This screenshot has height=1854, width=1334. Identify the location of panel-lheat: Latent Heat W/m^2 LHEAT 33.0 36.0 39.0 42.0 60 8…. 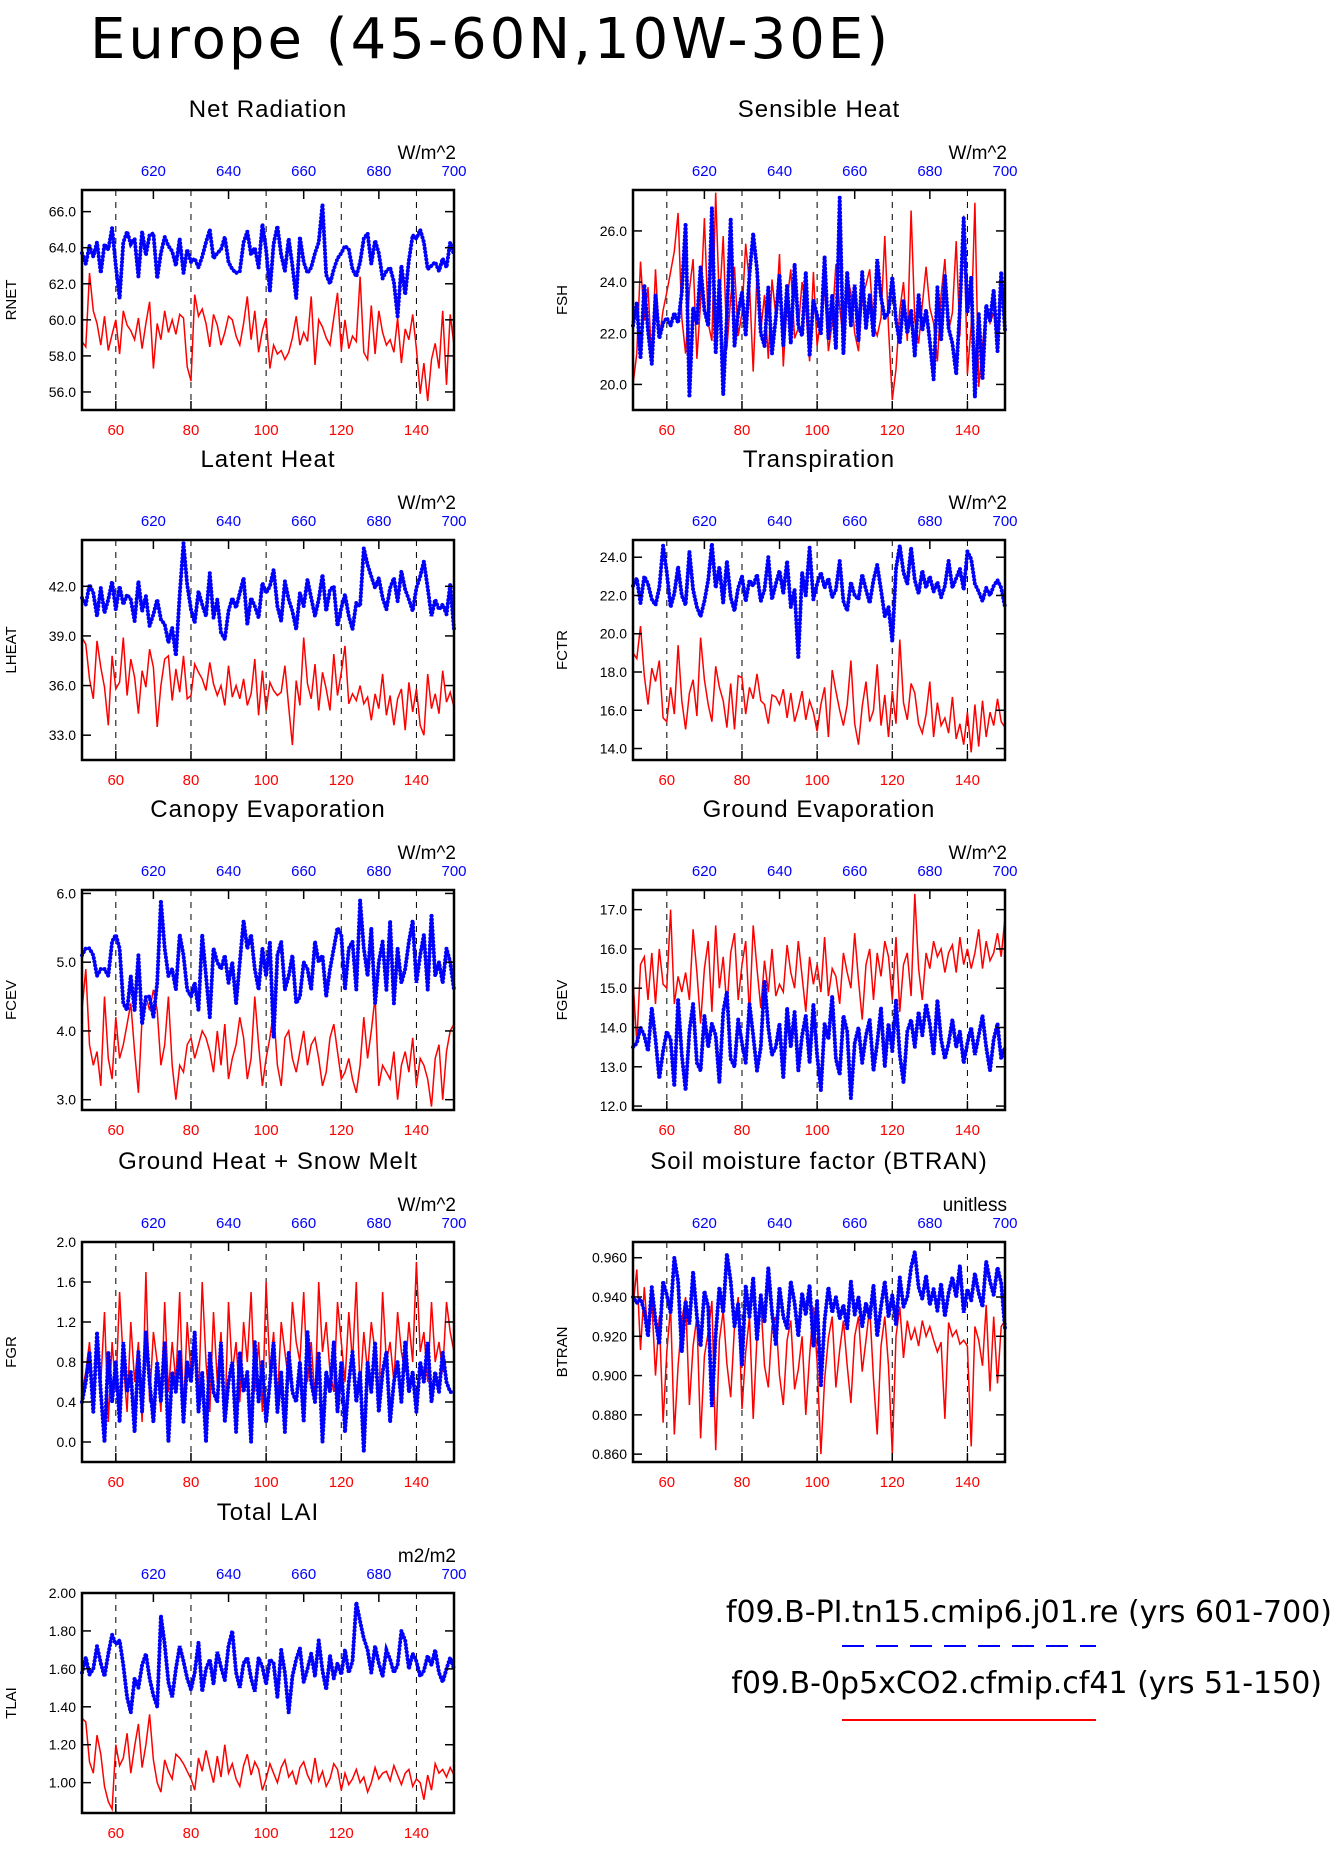
(235, 617).